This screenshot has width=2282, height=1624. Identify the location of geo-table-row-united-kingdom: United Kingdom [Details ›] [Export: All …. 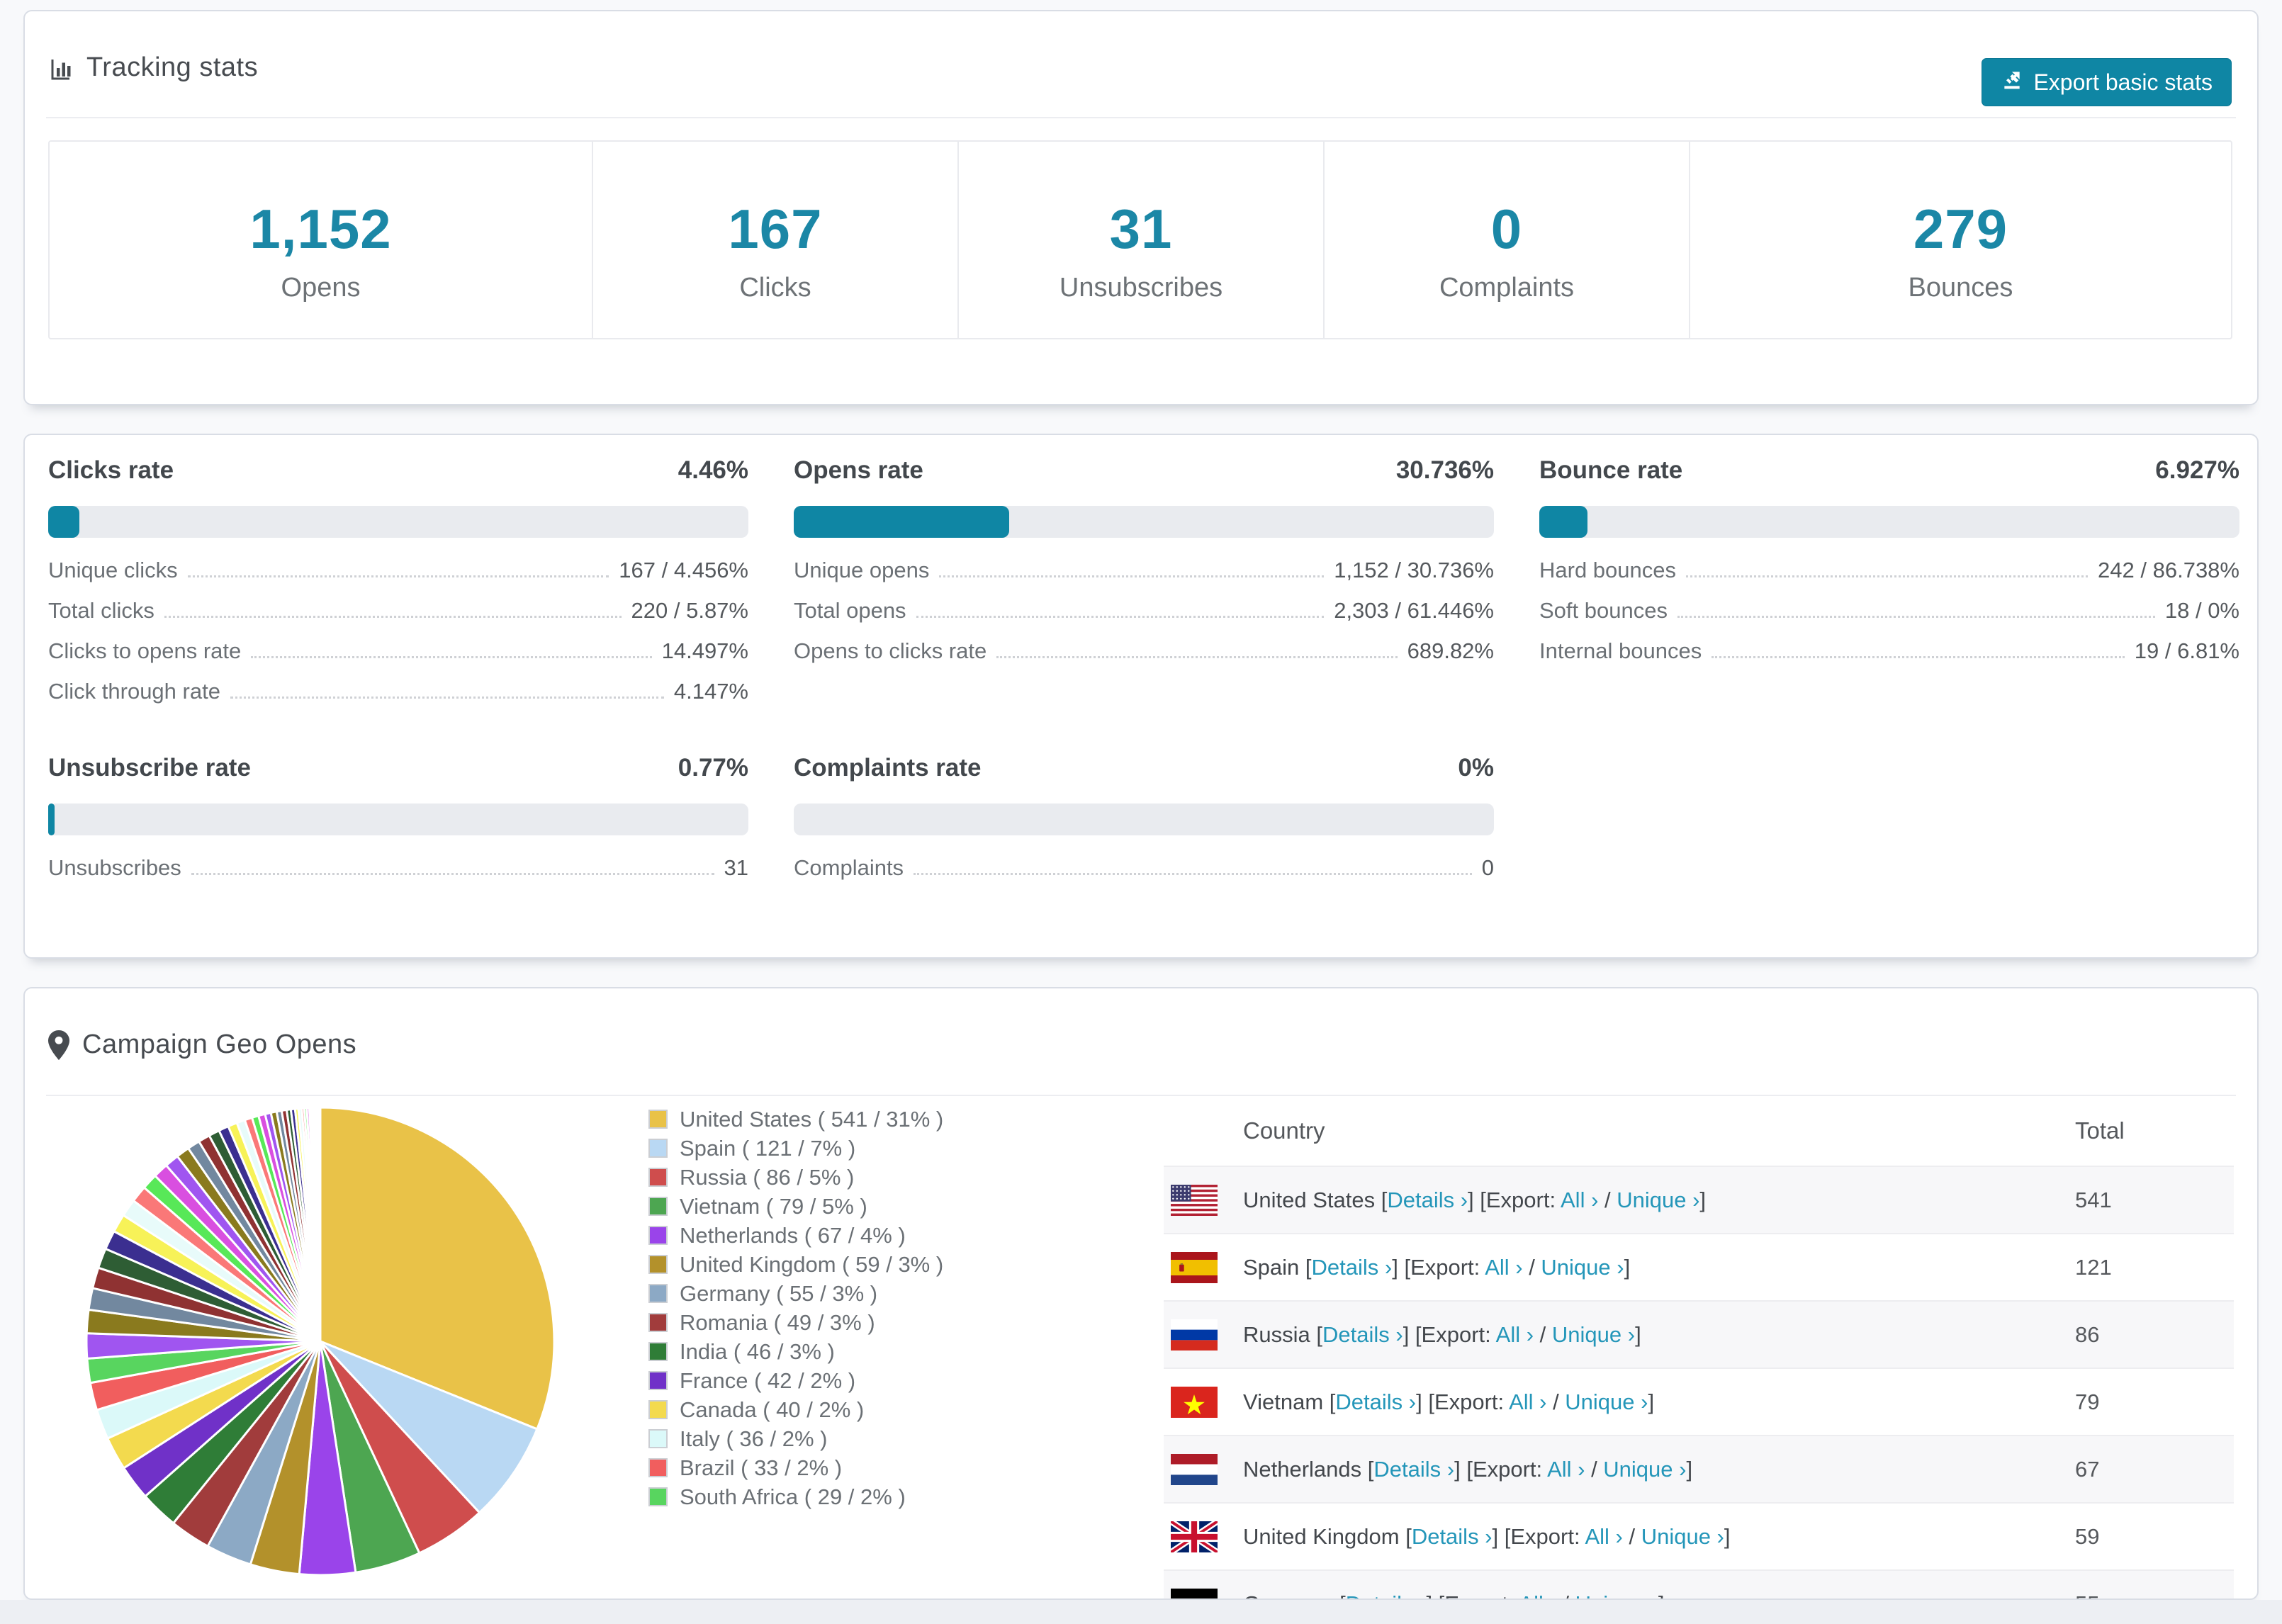
(1699, 1536).